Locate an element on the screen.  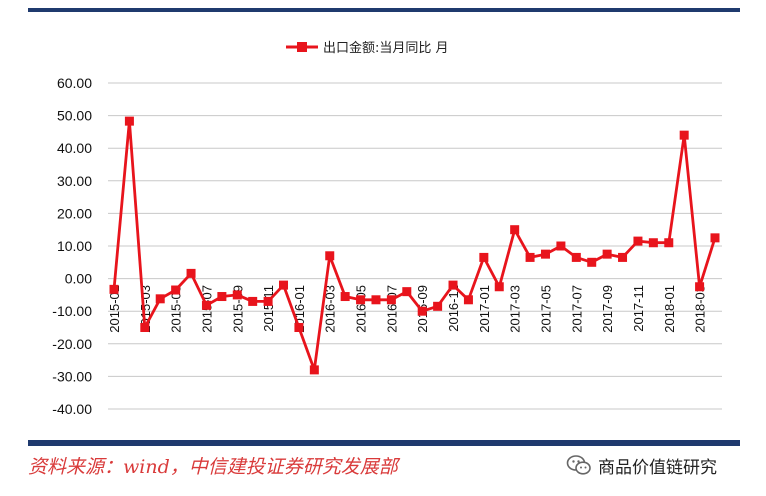
watermark-text: 商品价值链研究 is located at coordinates (657, 467).